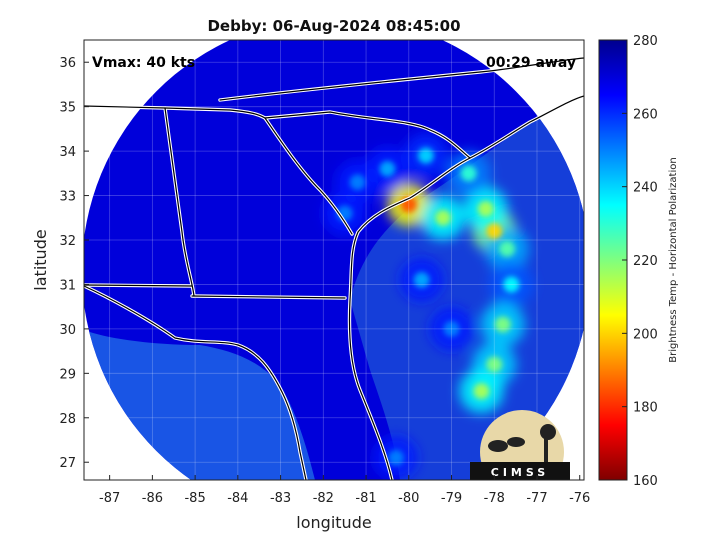 Image resolution: width=720 pixels, height=540 pixels. Describe the element at coordinates (645, 408) in the screenshot. I see `colorbar-tick-label: 180` at that location.